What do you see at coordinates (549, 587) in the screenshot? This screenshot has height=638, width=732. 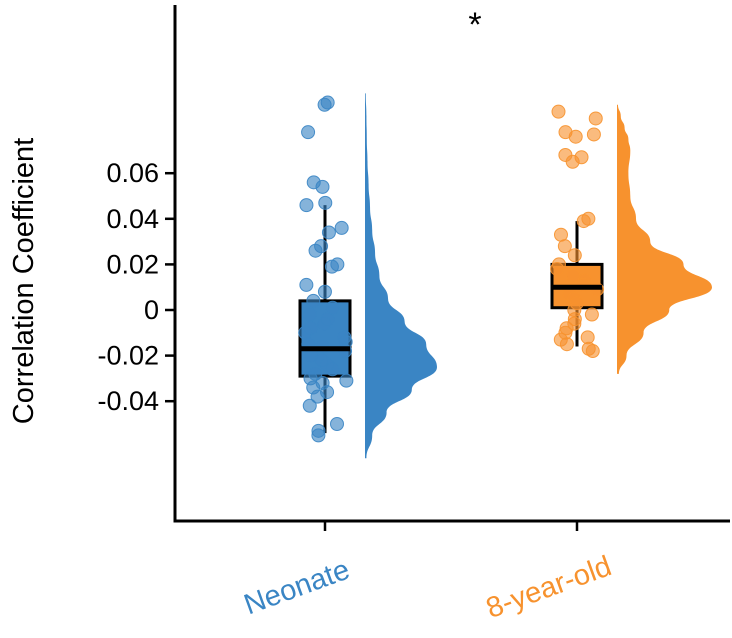 I see `x-category-label: 8-year-old` at bounding box center [549, 587].